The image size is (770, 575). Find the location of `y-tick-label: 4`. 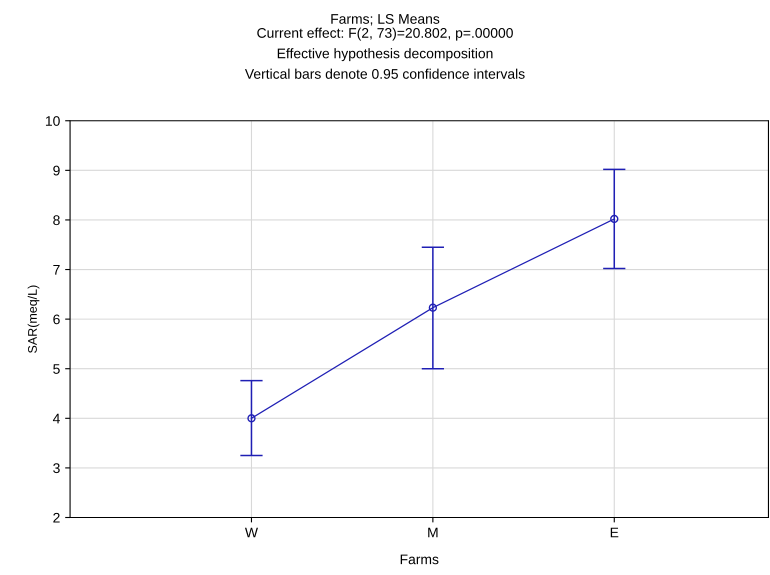

y-tick-label: 4 is located at coordinates (56, 419).